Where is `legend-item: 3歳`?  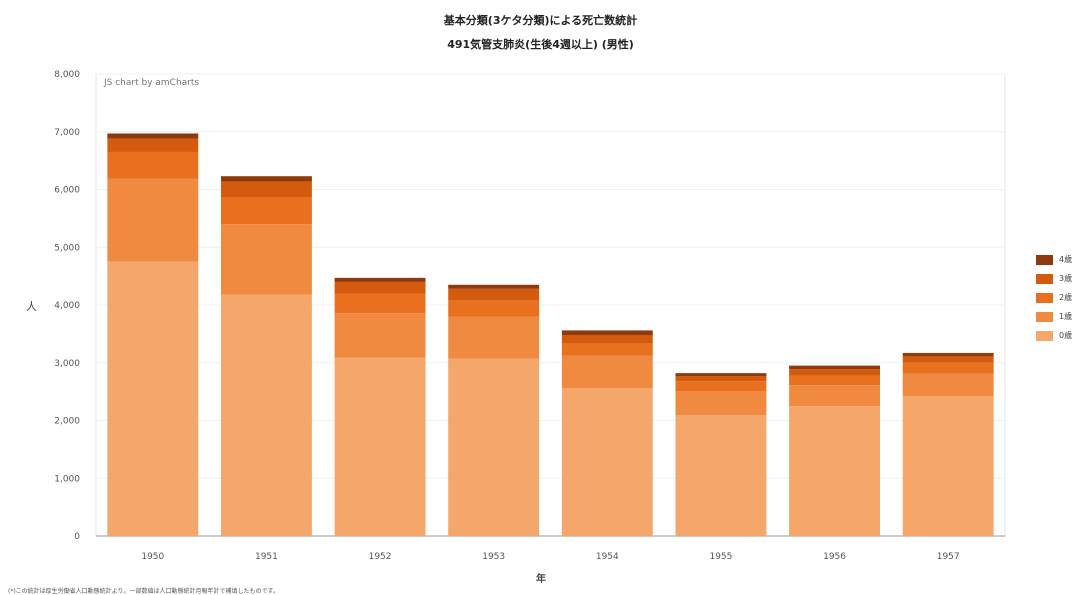
legend-item: 3歳 is located at coordinates (1054, 278).